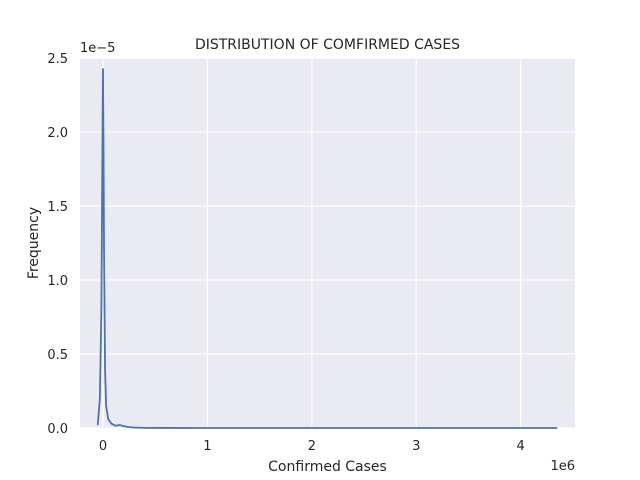  What do you see at coordinates (327, 467) in the screenshot?
I see `x-axis-label: Confirmed Cases` at bounding box center [327, 467].